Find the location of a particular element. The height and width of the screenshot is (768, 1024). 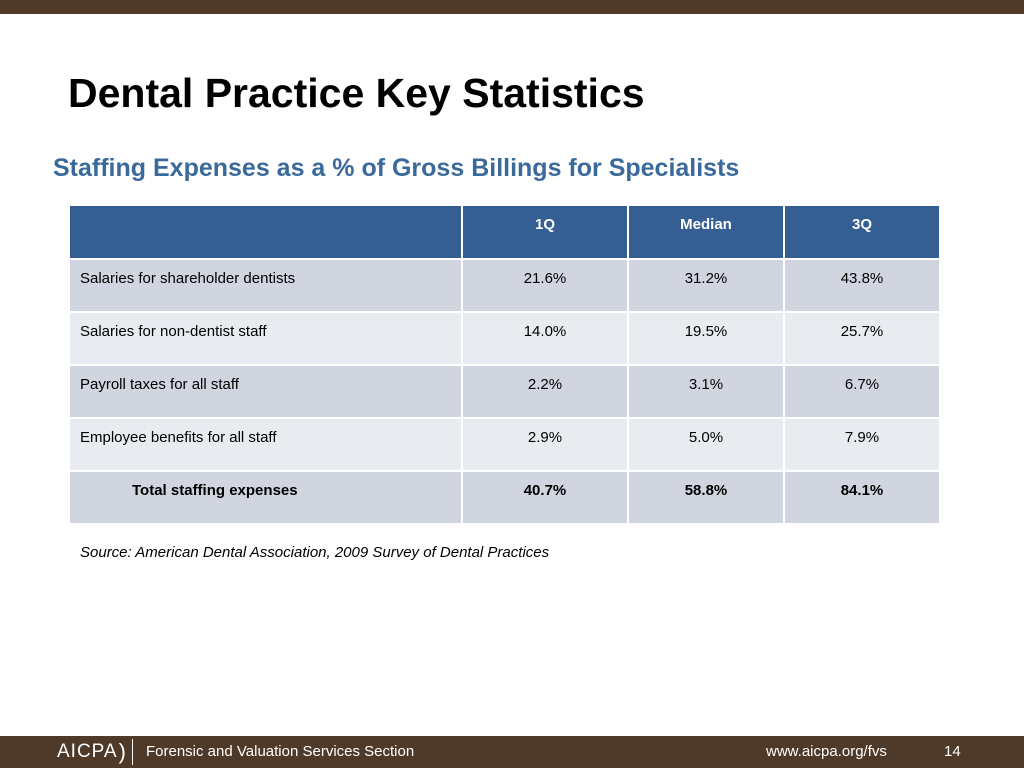

cell-median: 19.5% is located at coordinates (706, 338).